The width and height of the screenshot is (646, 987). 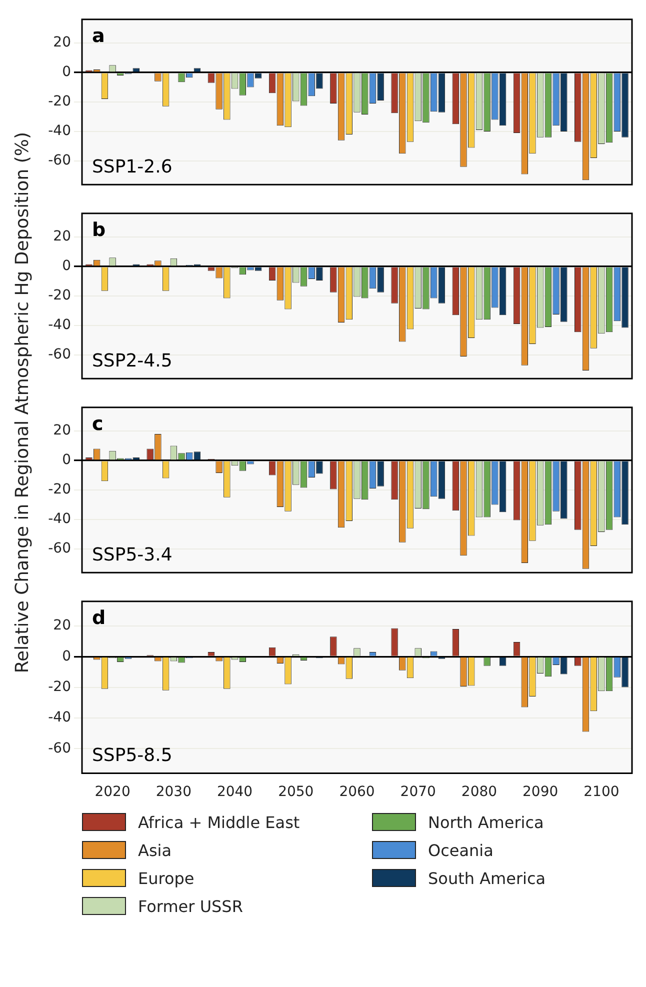 I want to click on text: SSP5-8.5, so click(x=132, y=755).